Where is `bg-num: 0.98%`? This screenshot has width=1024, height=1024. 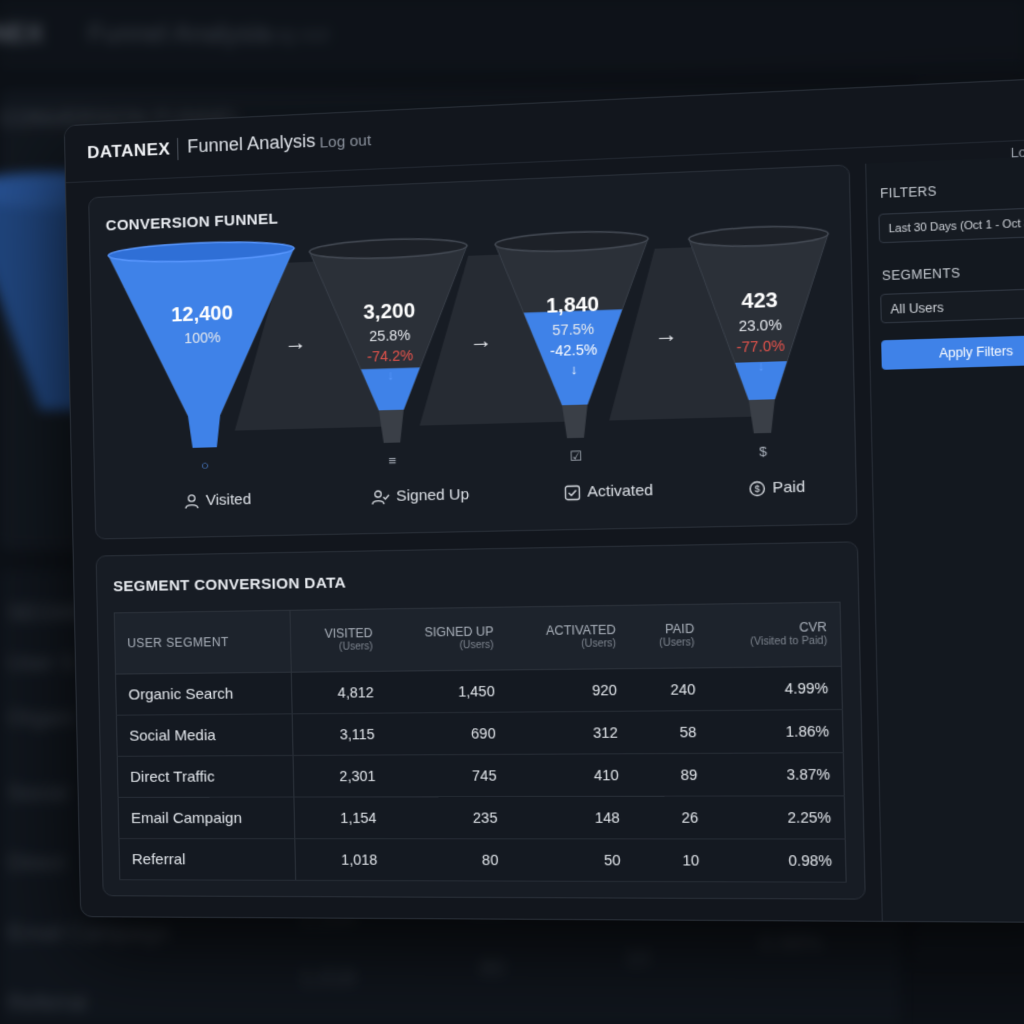 bg-num: 0.98% is located at coordinates (791, 943).